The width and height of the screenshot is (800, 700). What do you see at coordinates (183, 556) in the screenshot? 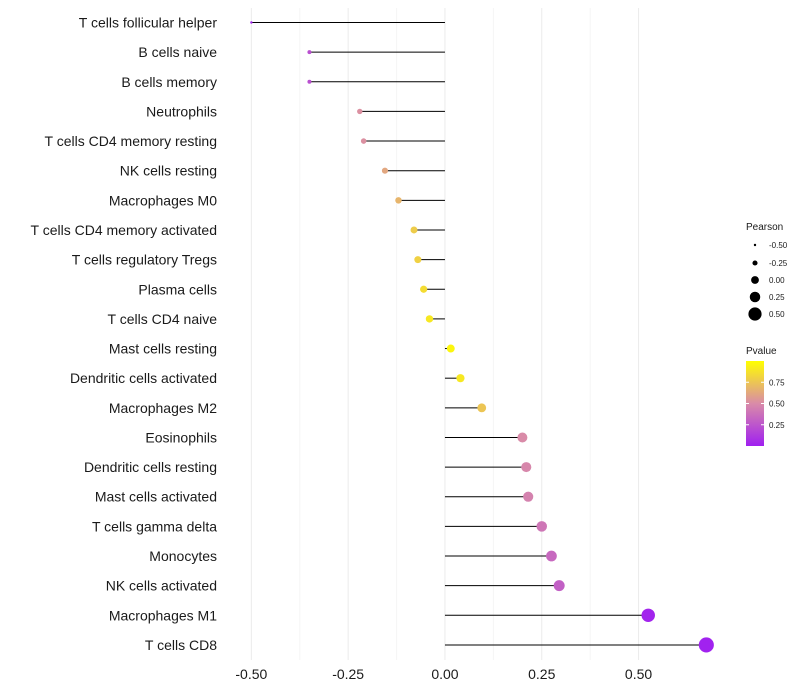
I see `category-label: Monocytes` at bounding box center [183, 556].